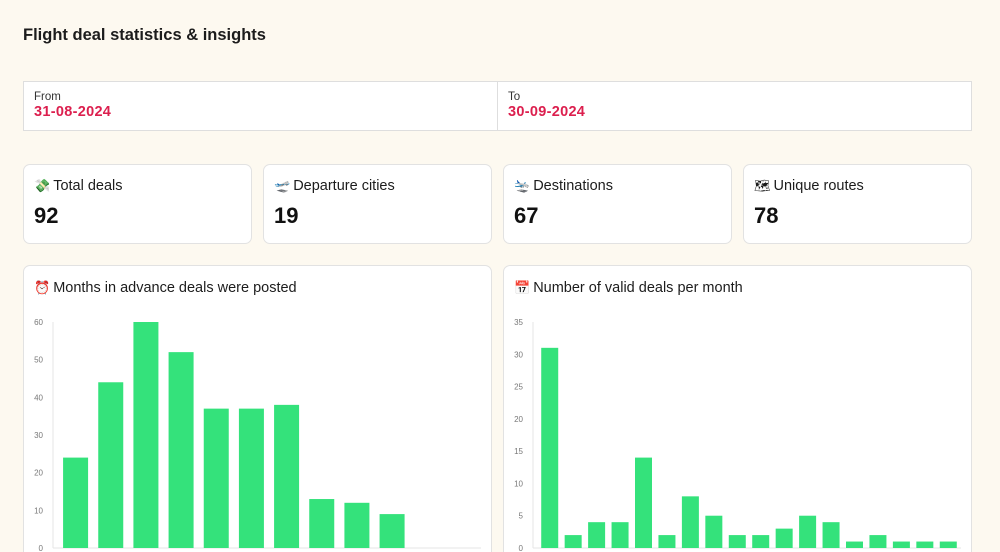 This screenshot has height=552, width=1000. Describe the element at coordinates (377, 204) in the screenshot. I see `stat-card-departure-cities: 🛫 Departure cities 19` at that location.